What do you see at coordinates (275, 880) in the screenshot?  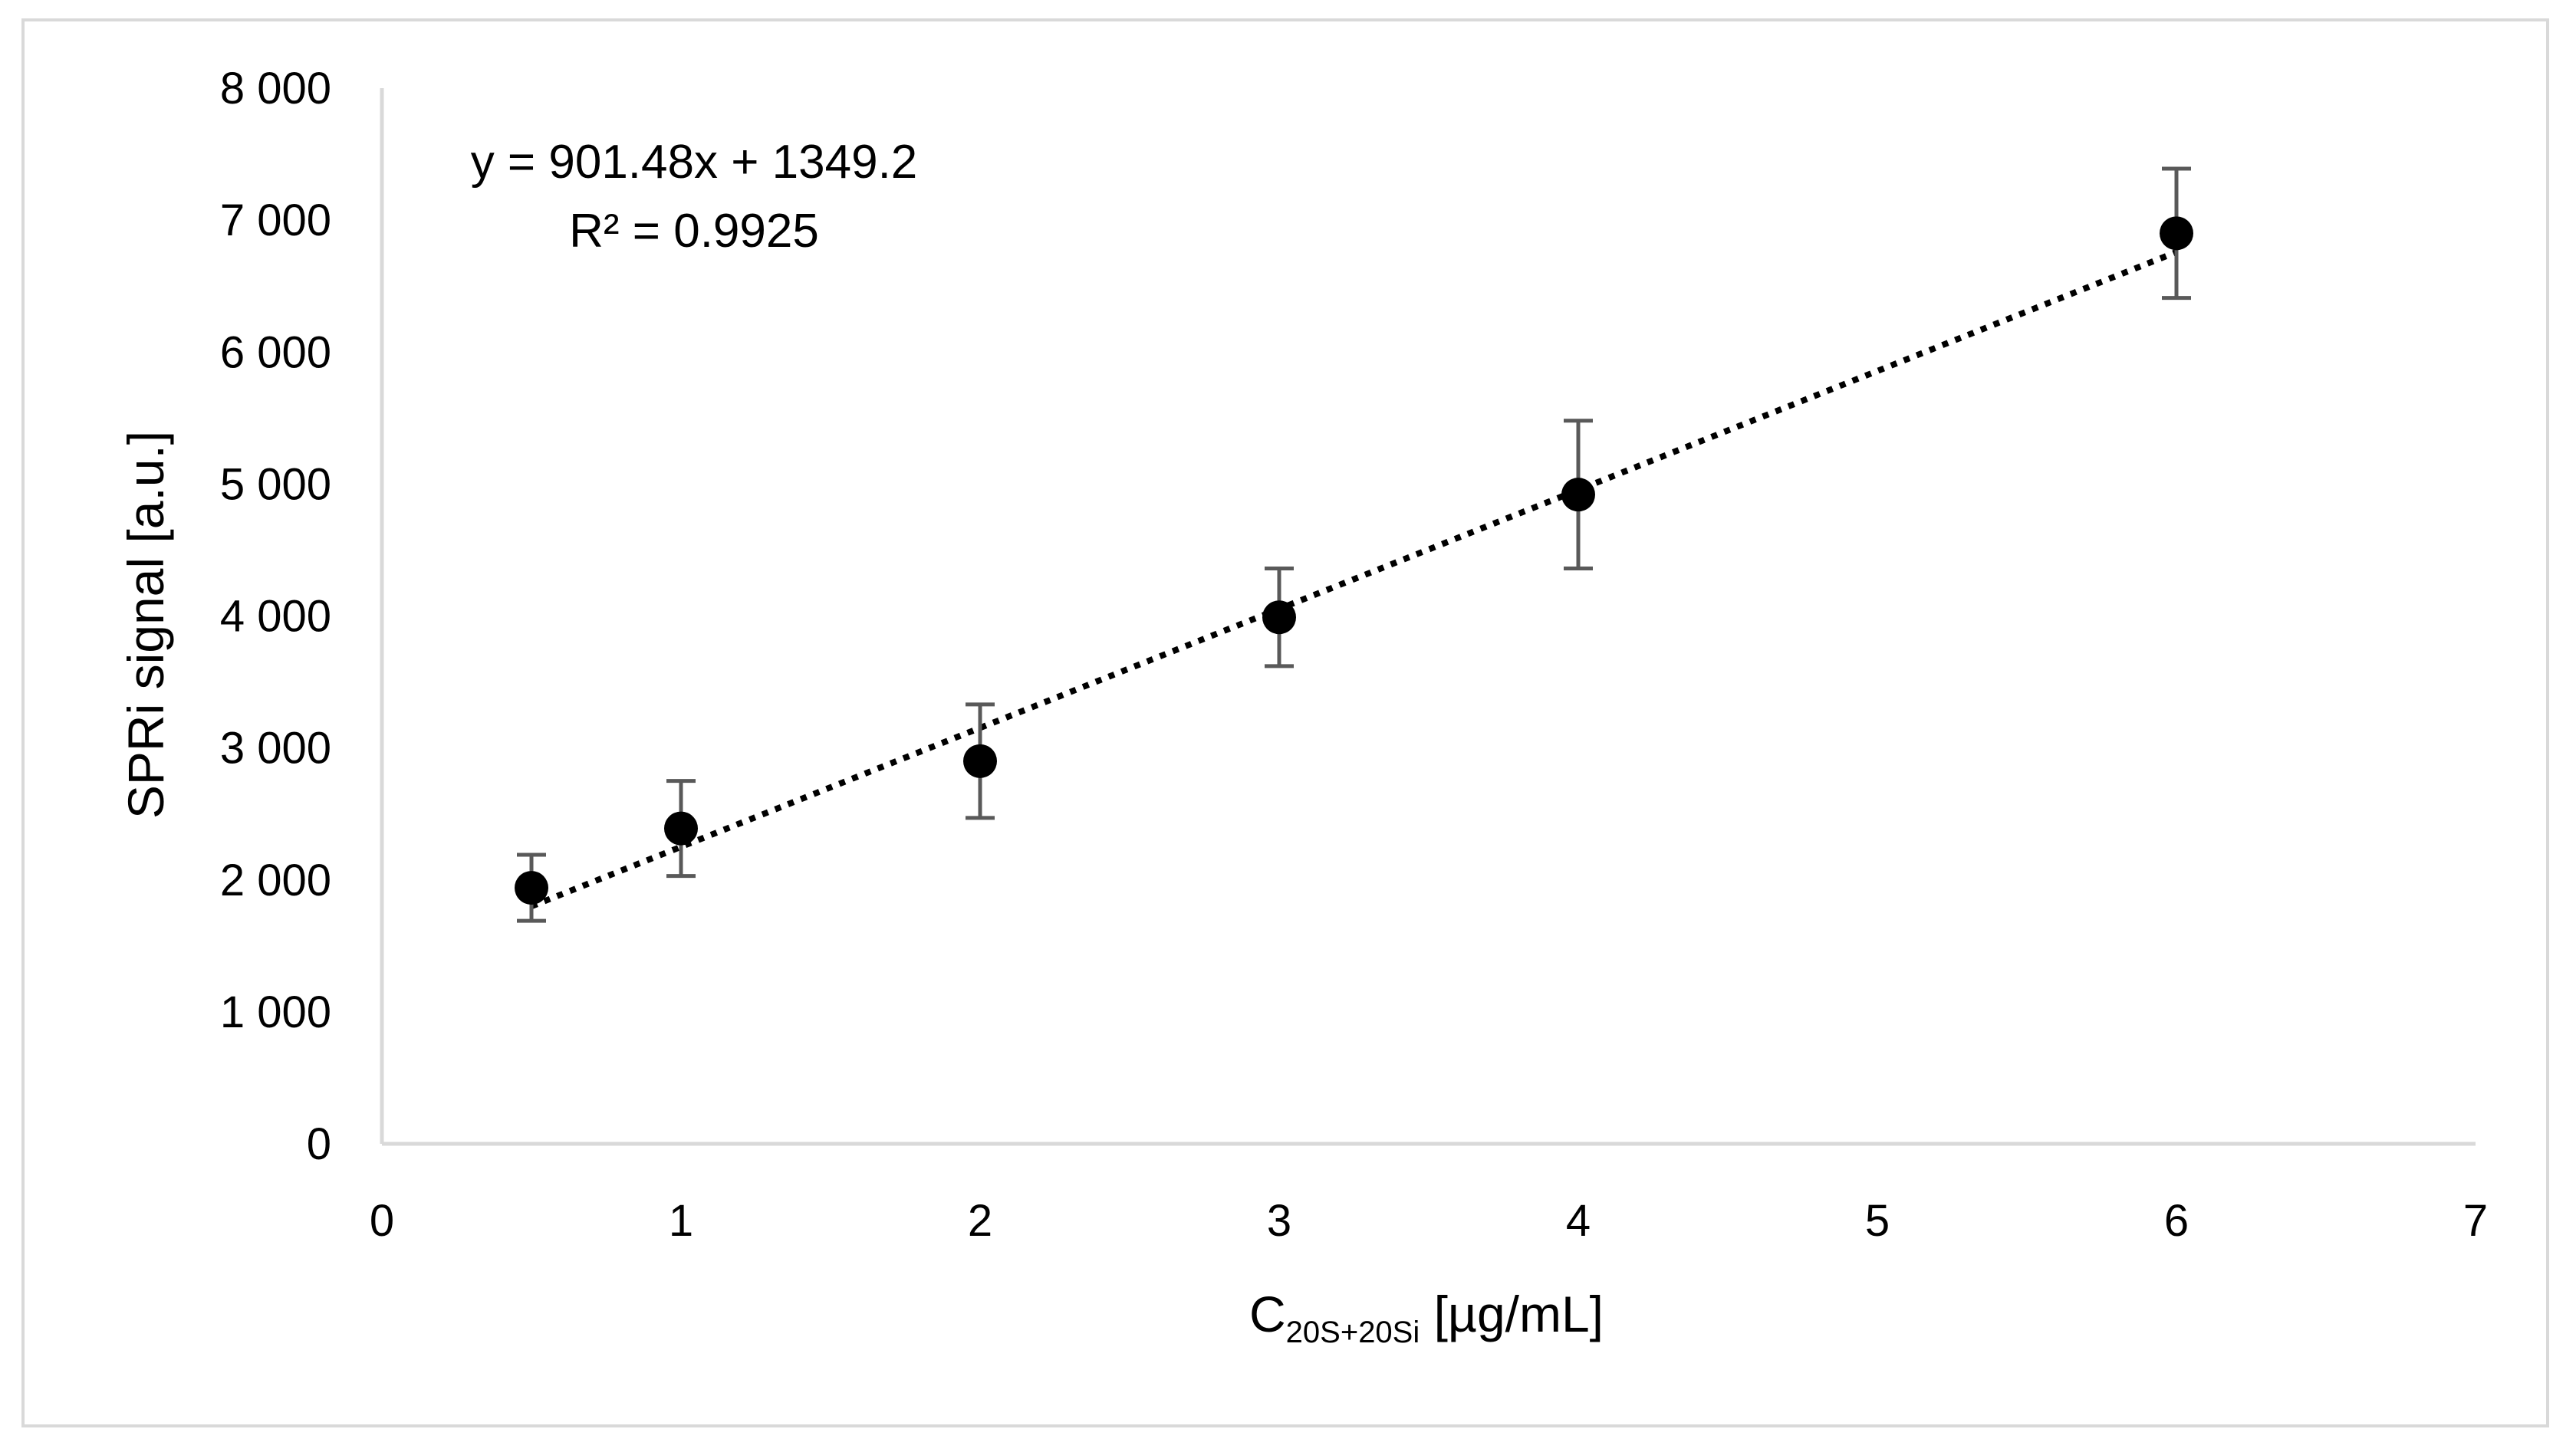 I see `y-tick-label: 2 000` at bounding box center [275, 880].